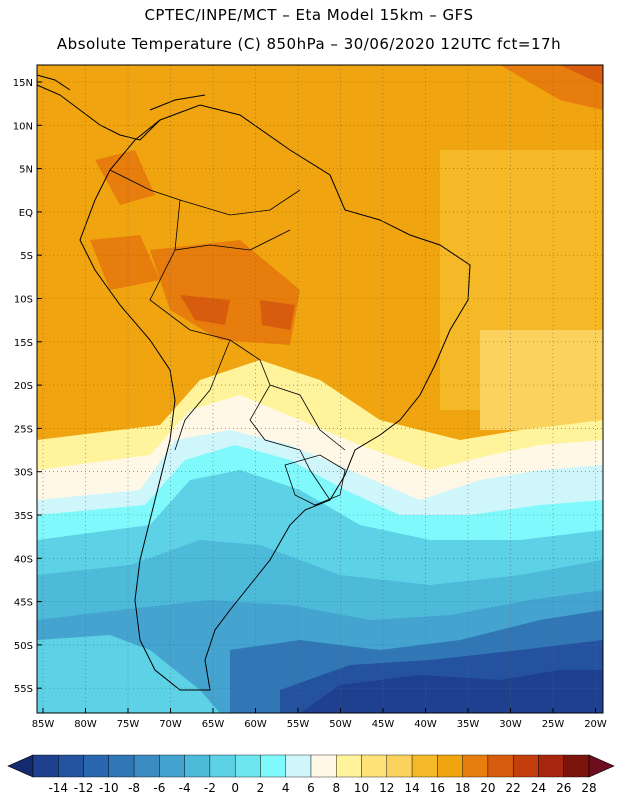  What do you see at coordinates (309, 15) in the screenshot?
I see `title-line-1: CPTEC/INPE/MCT – Eta Model 15km – GFS` at bounding box center [309, 15].